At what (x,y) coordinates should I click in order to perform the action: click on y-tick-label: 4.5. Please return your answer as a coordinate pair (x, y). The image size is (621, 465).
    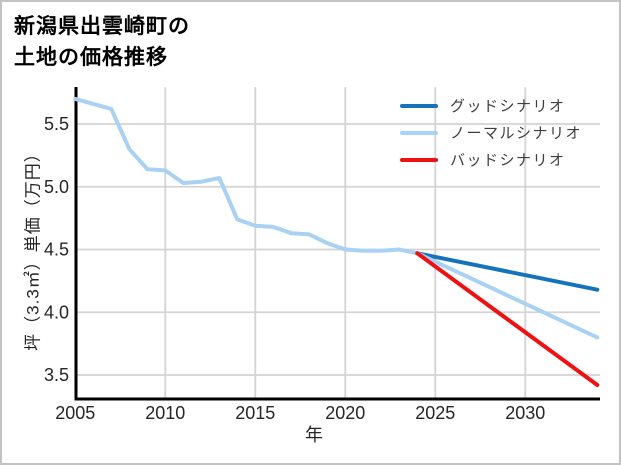
    Looking at the image, I should click on (56, 250).